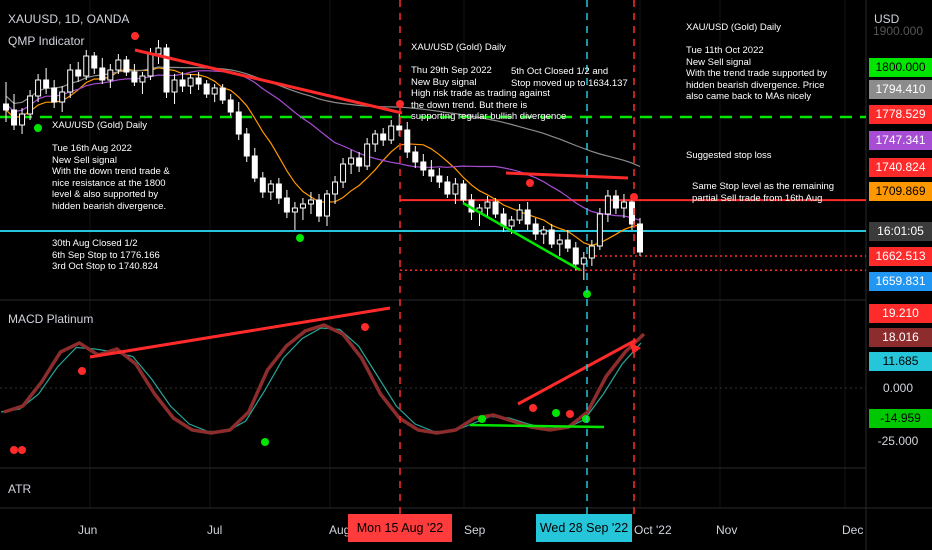 This screenshot has height=550, width=932. What do you see at coordinates (214, 530) in the screenshot?
I see `x-tick-jul: Jul` at bounding box center [214, 530].